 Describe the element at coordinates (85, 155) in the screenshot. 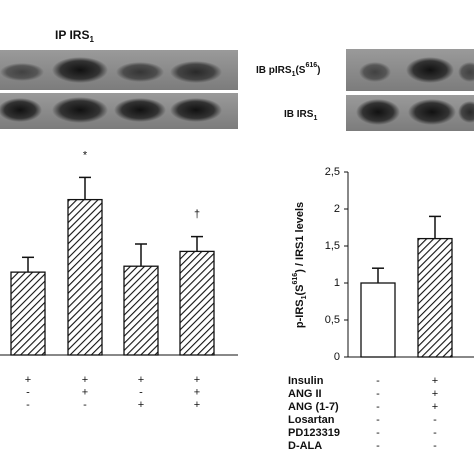

I see `annotation: *` at that location.